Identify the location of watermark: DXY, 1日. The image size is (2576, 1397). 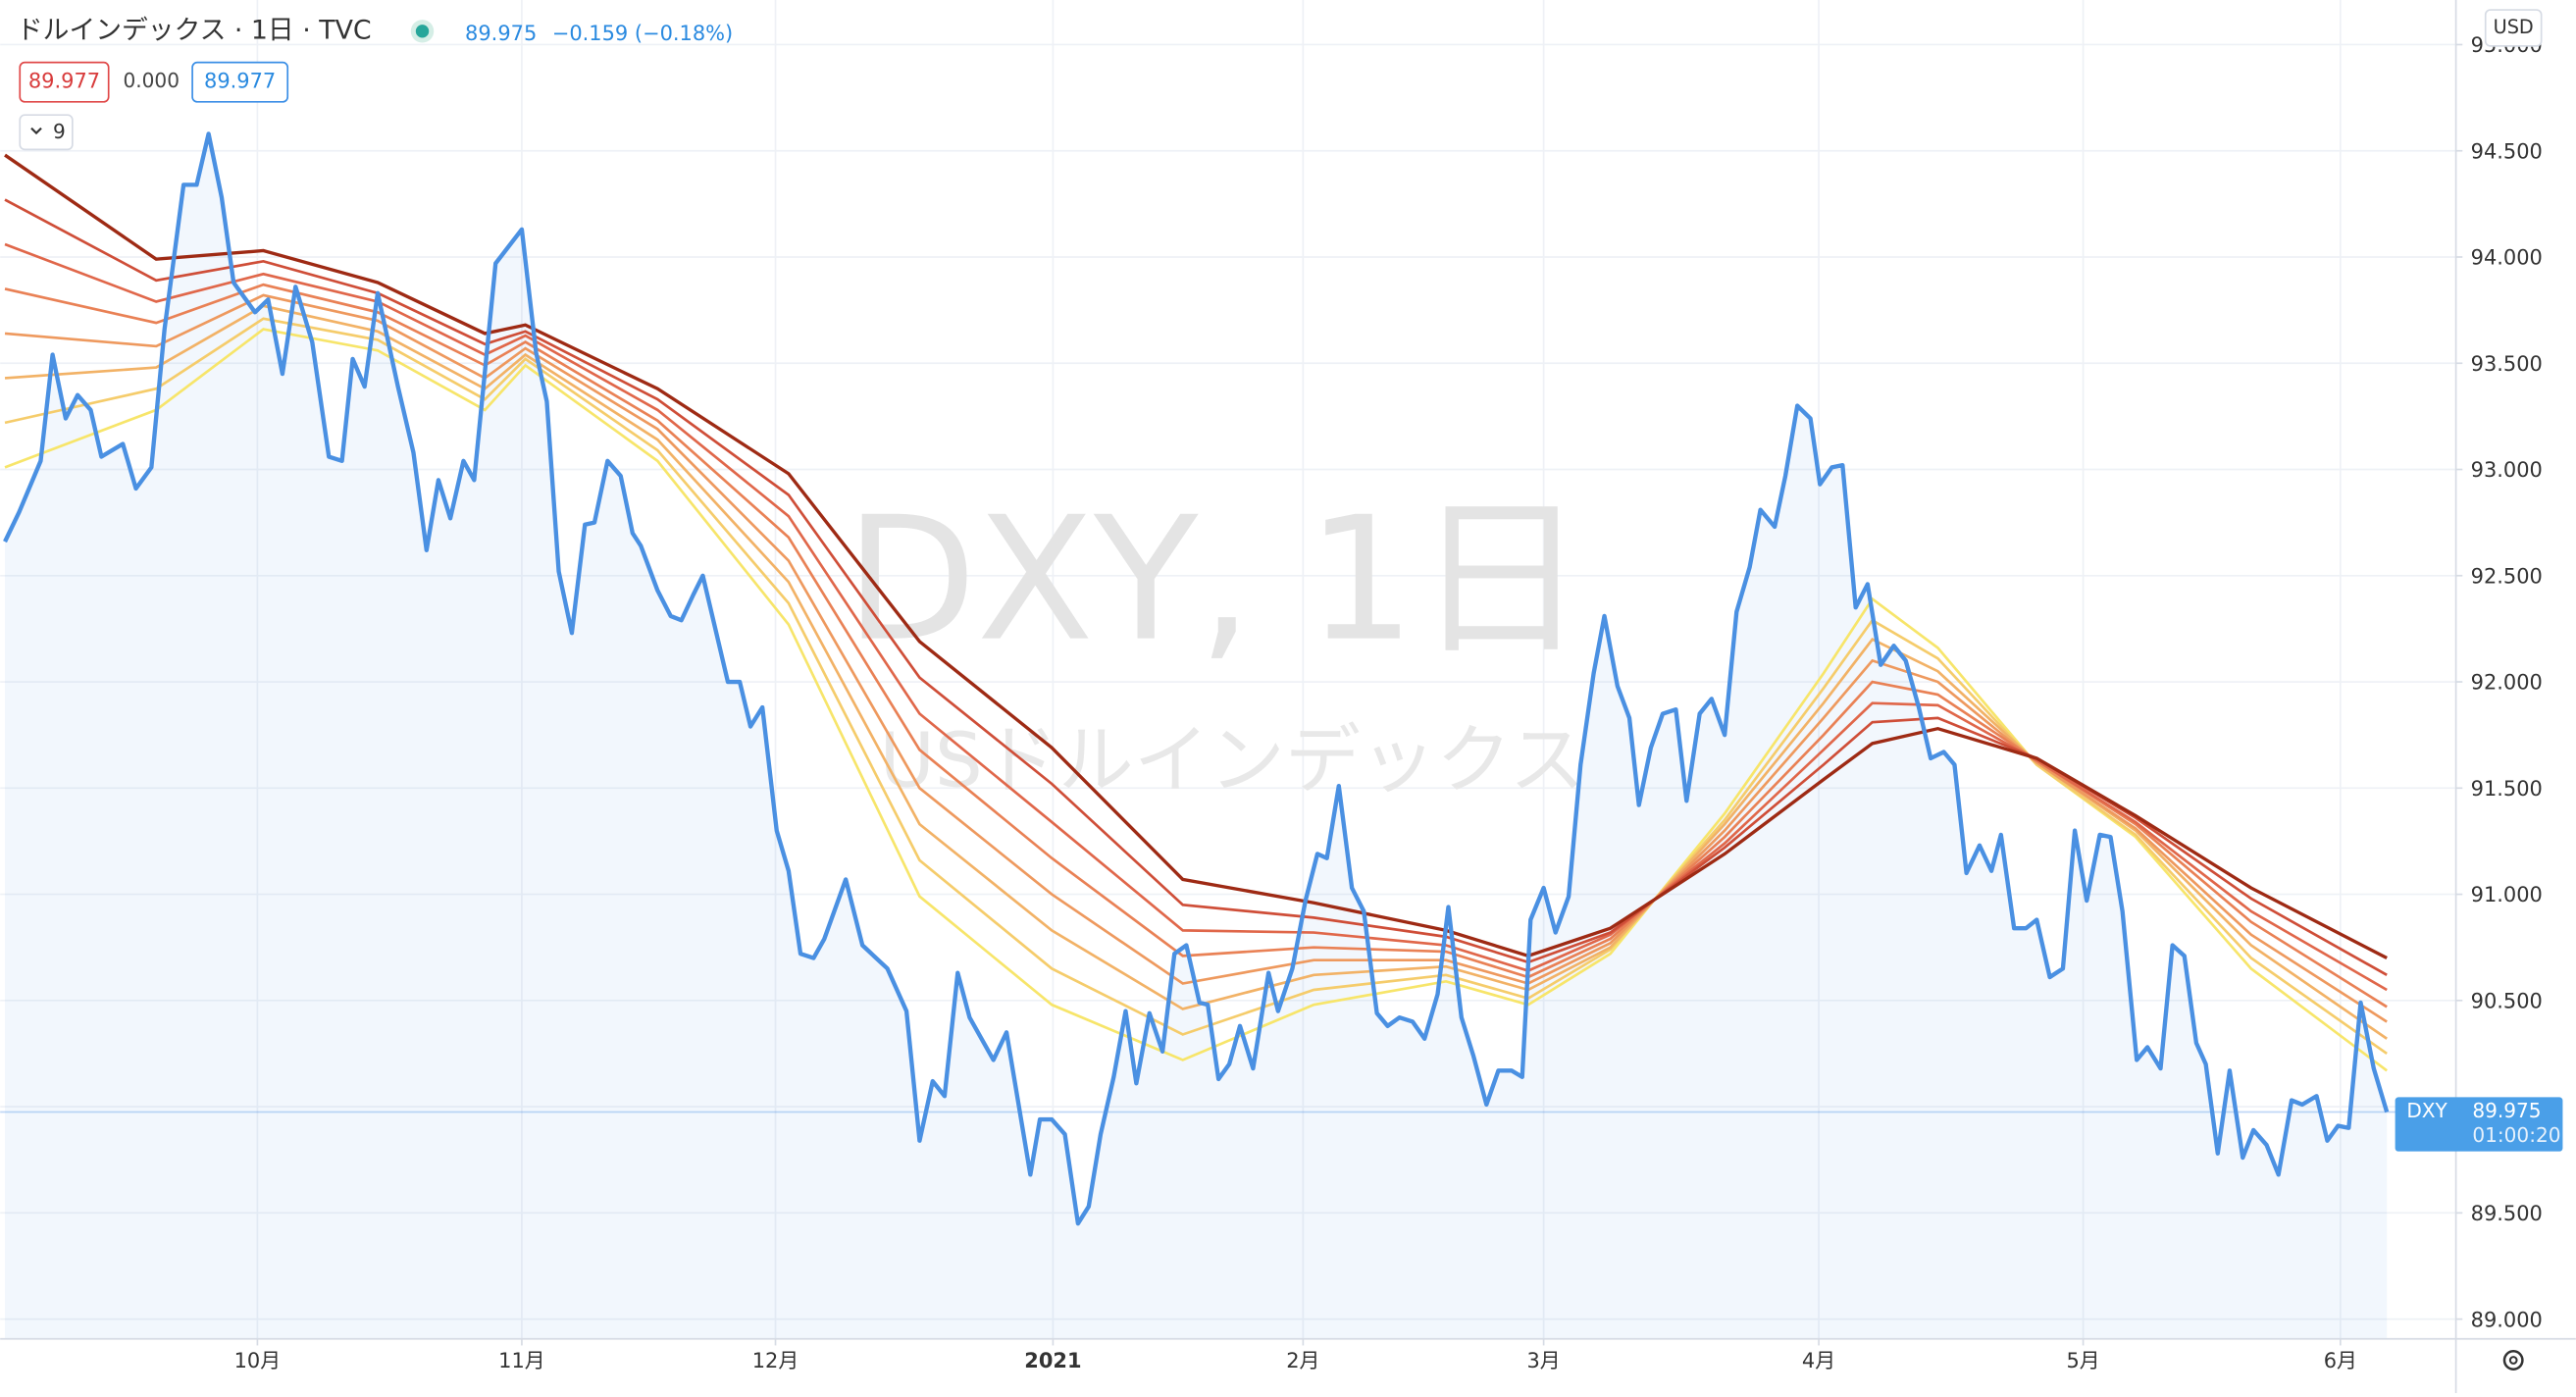
(1216, 580).